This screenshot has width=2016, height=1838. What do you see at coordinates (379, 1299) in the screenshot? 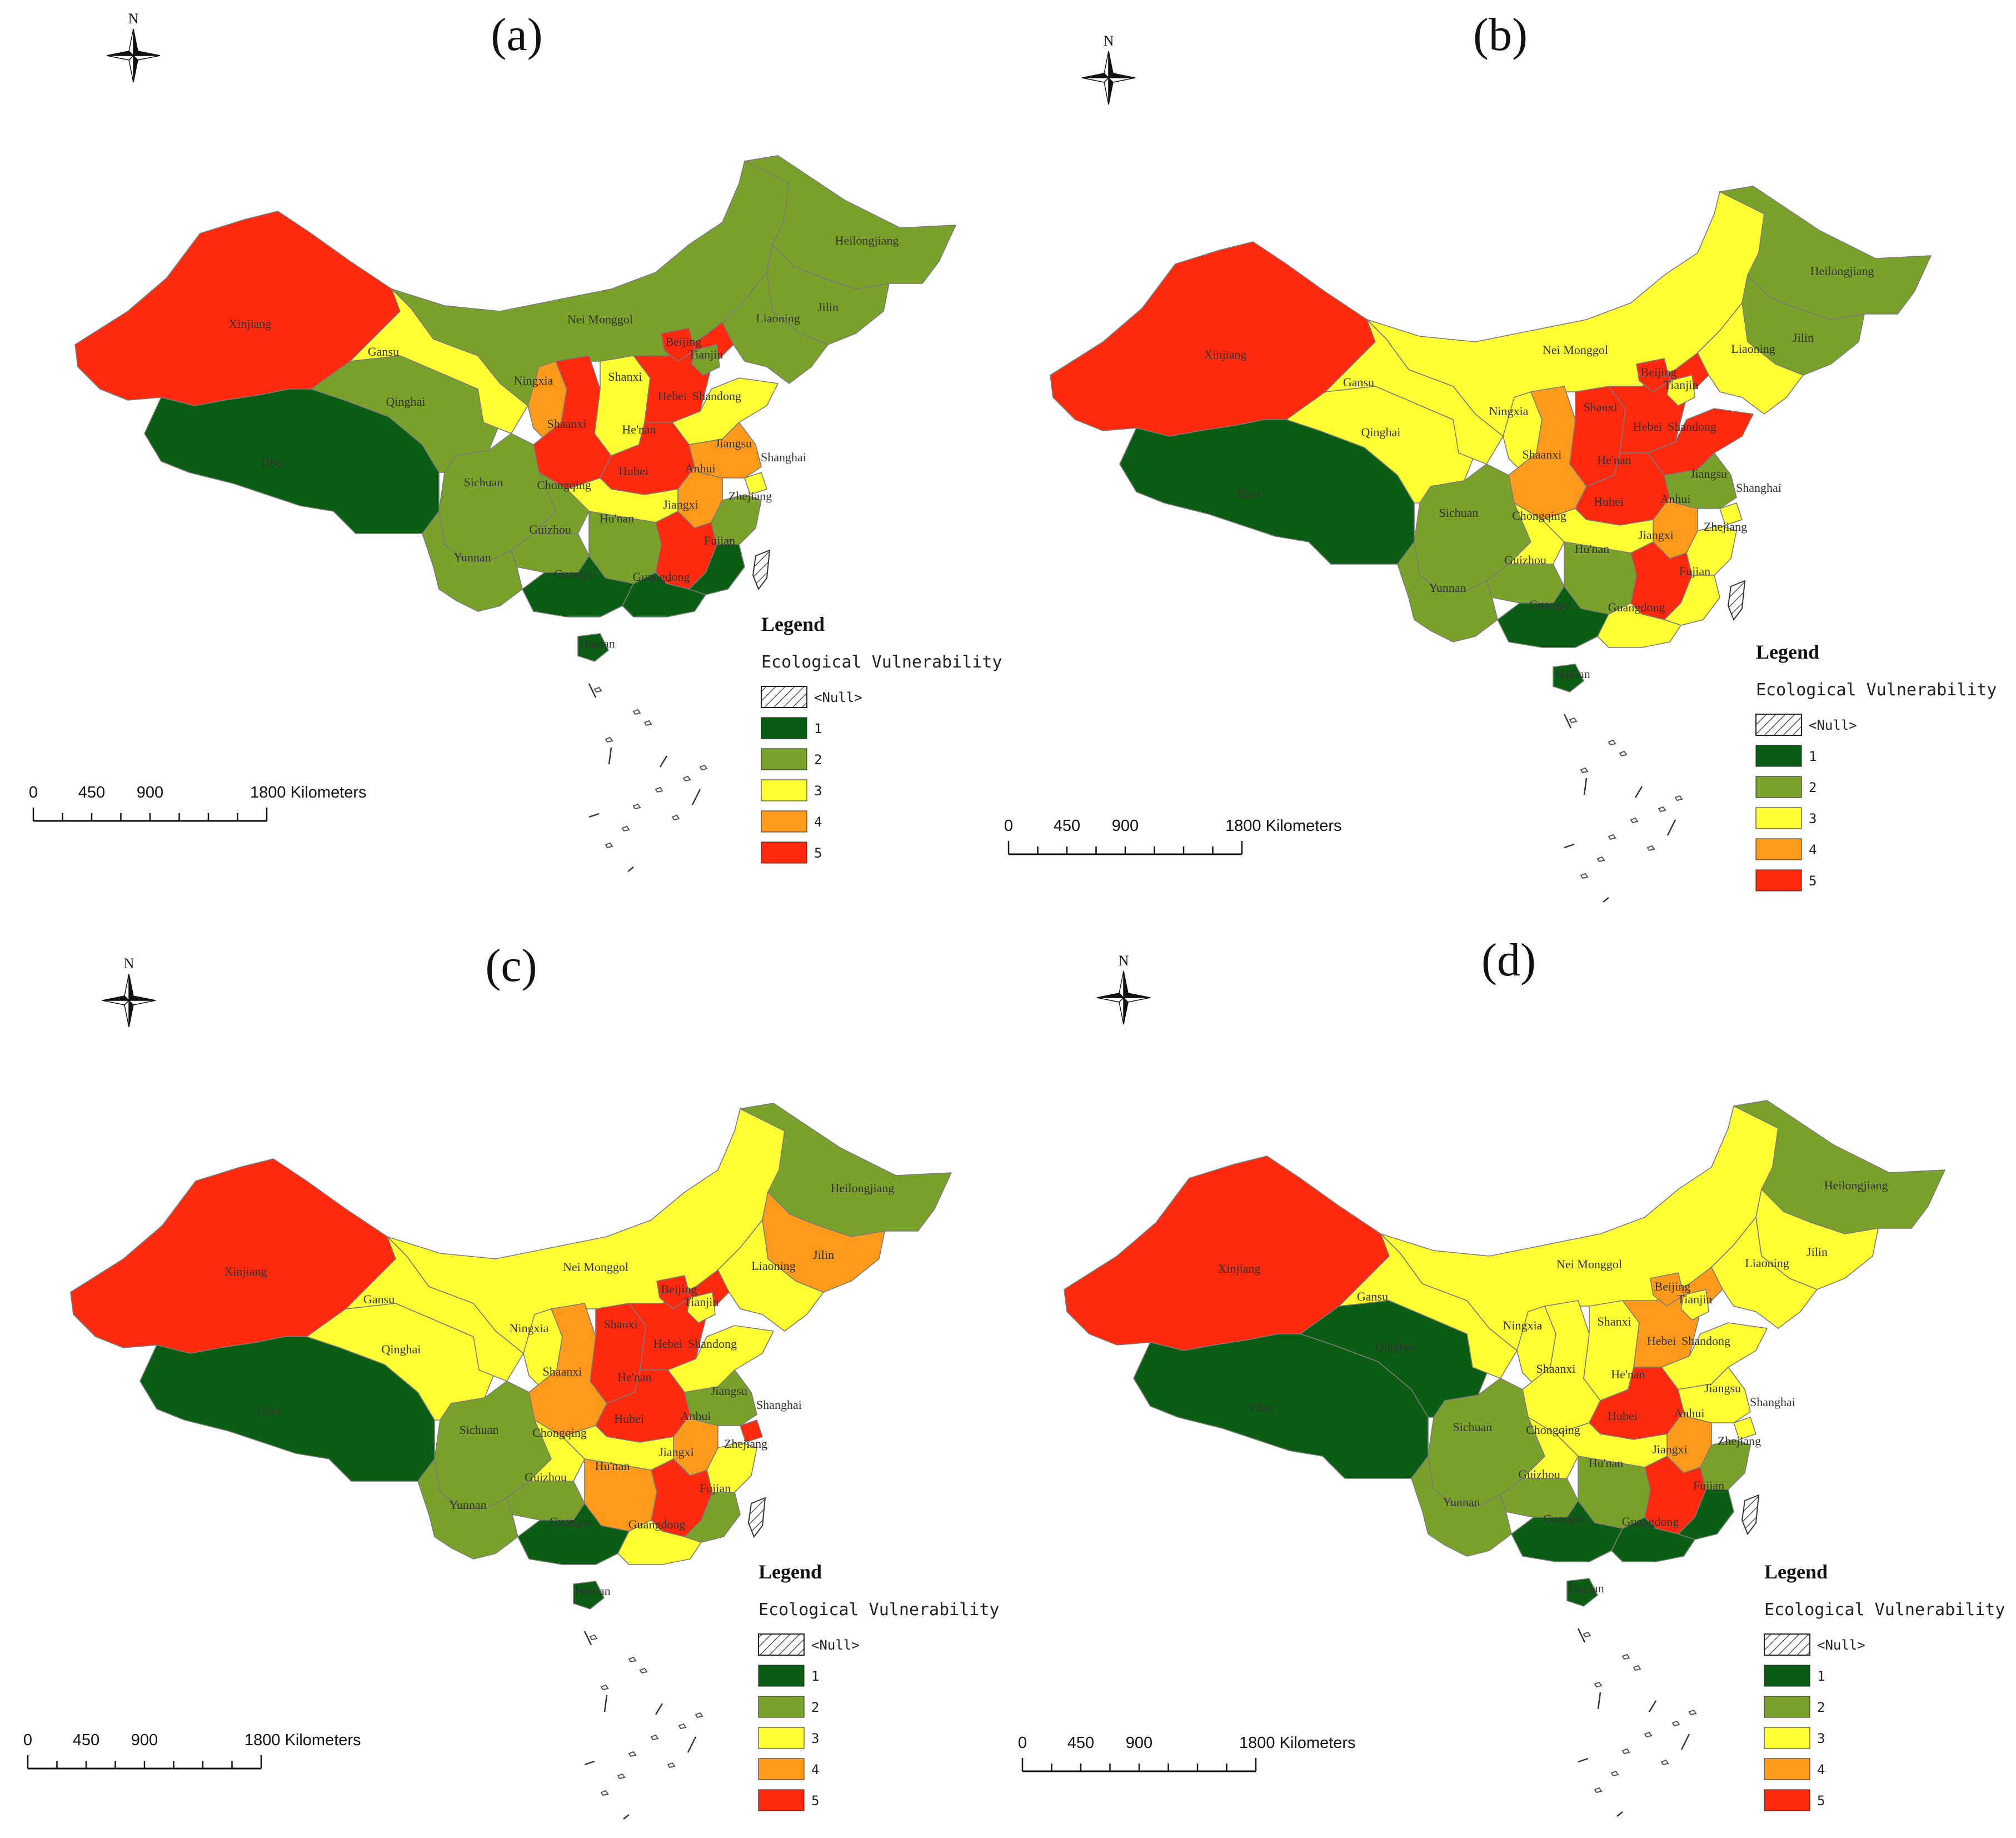
I see `province-label: Gansu` at bounding box center [379, 1299].